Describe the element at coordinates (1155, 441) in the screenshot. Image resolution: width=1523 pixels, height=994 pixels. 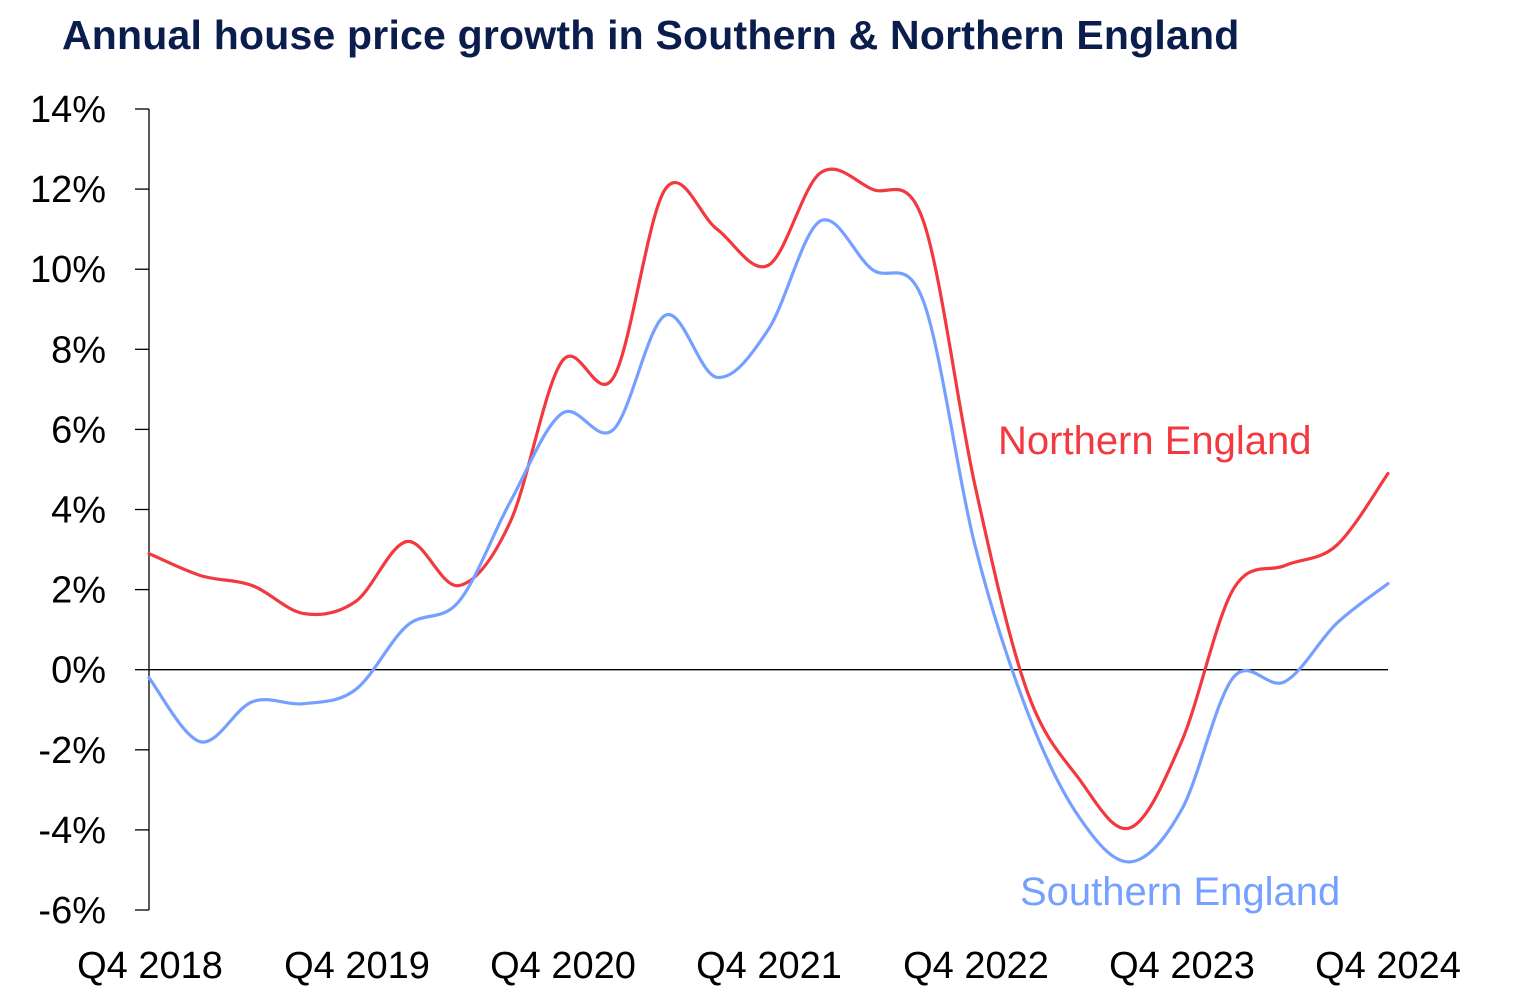
I see `series-label-northern-england: Northern England` at that location.